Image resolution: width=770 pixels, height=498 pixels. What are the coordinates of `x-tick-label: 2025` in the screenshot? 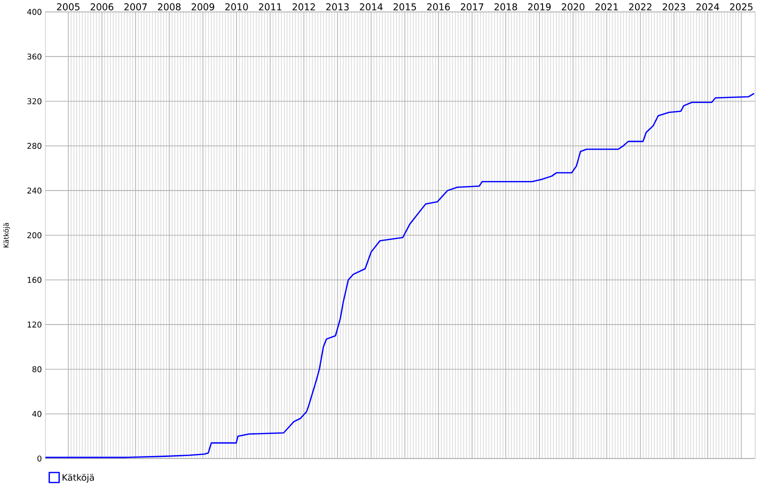 It's located at (741, 6).